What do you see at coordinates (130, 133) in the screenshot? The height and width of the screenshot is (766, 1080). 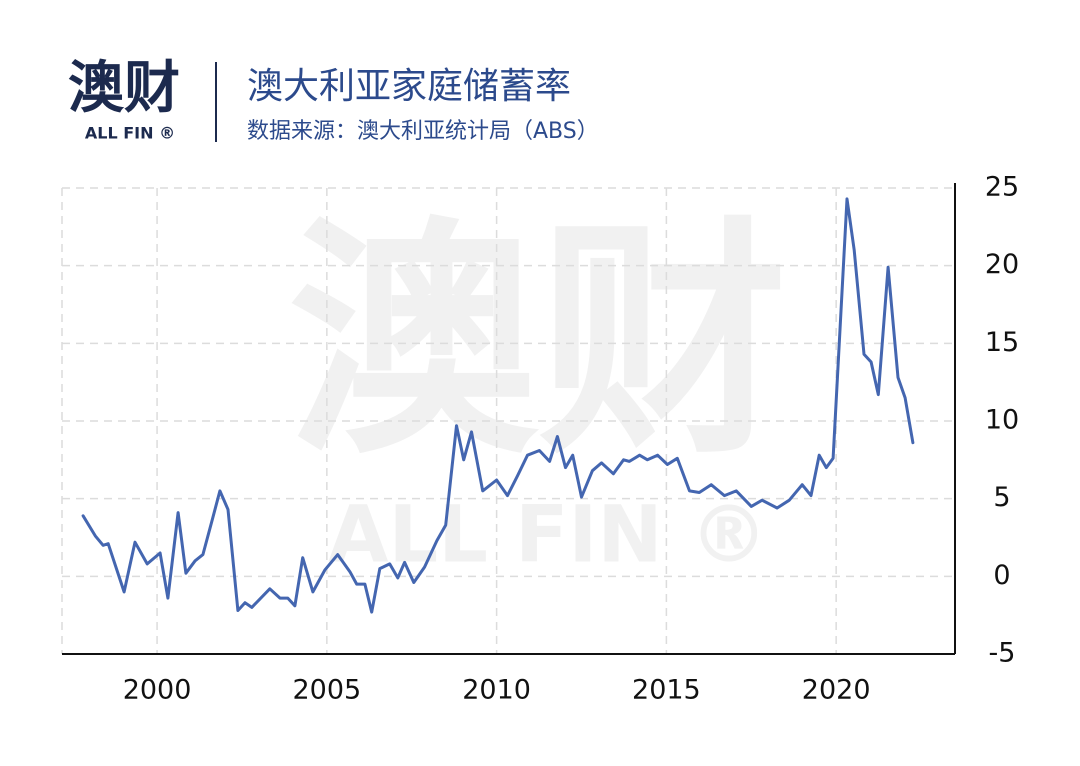 I see `logo-sub: ALL FIN ®` at bounding box center [130, 133].